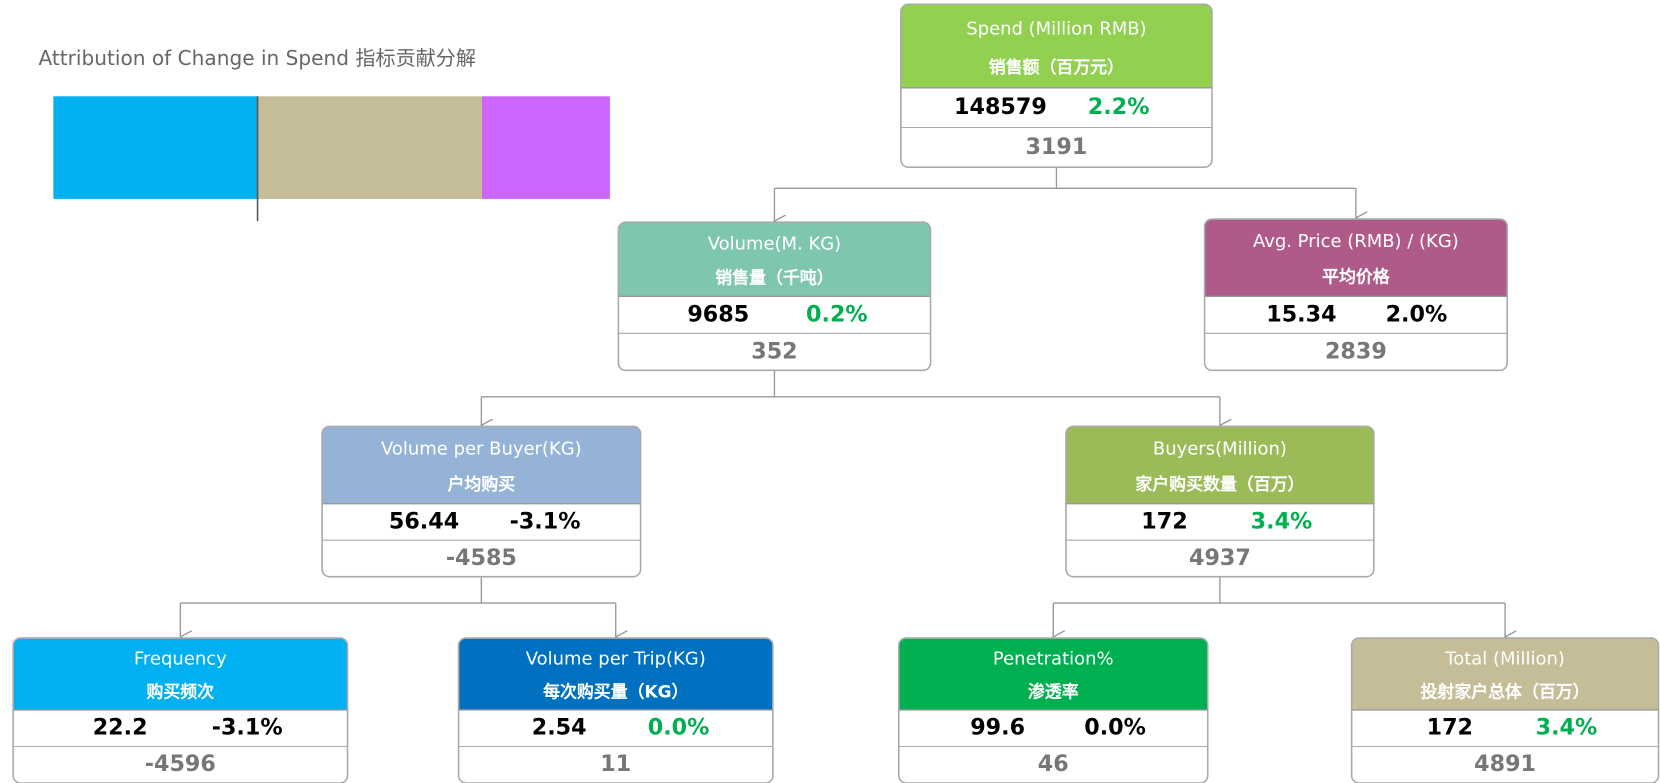  What do you see at coordinates (1057, 147) in the screenshot?
I see `contribution: 3191` at bounding box center [1057, 147].